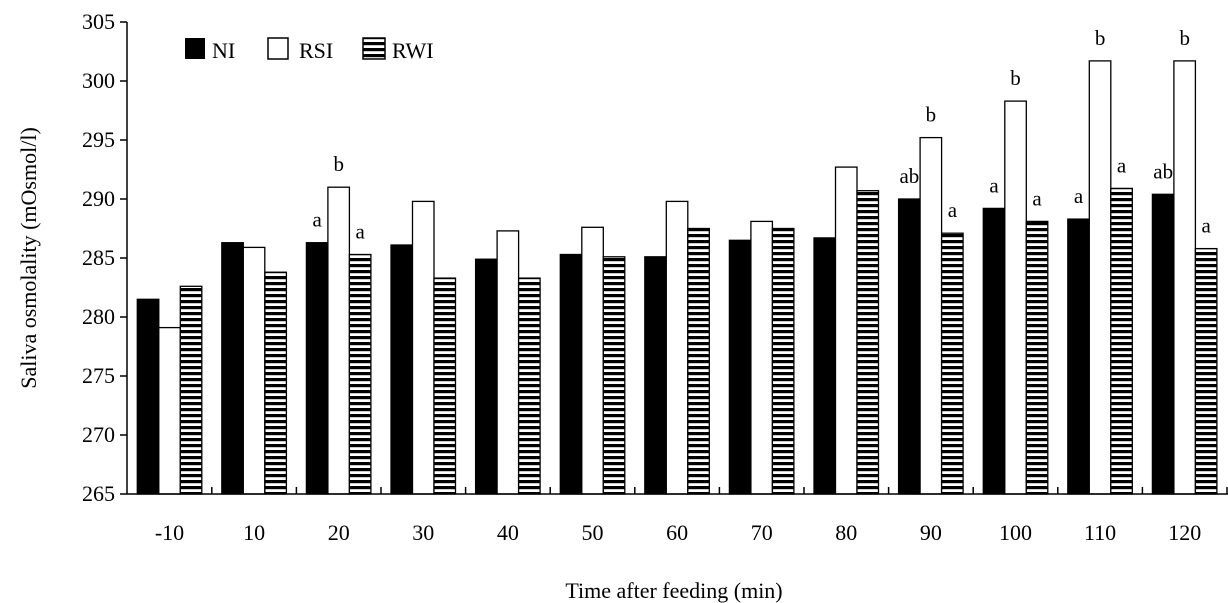 This screenshot has width=1228, height=603. I want to click on legend-swatch-ni, so click(195, 48).